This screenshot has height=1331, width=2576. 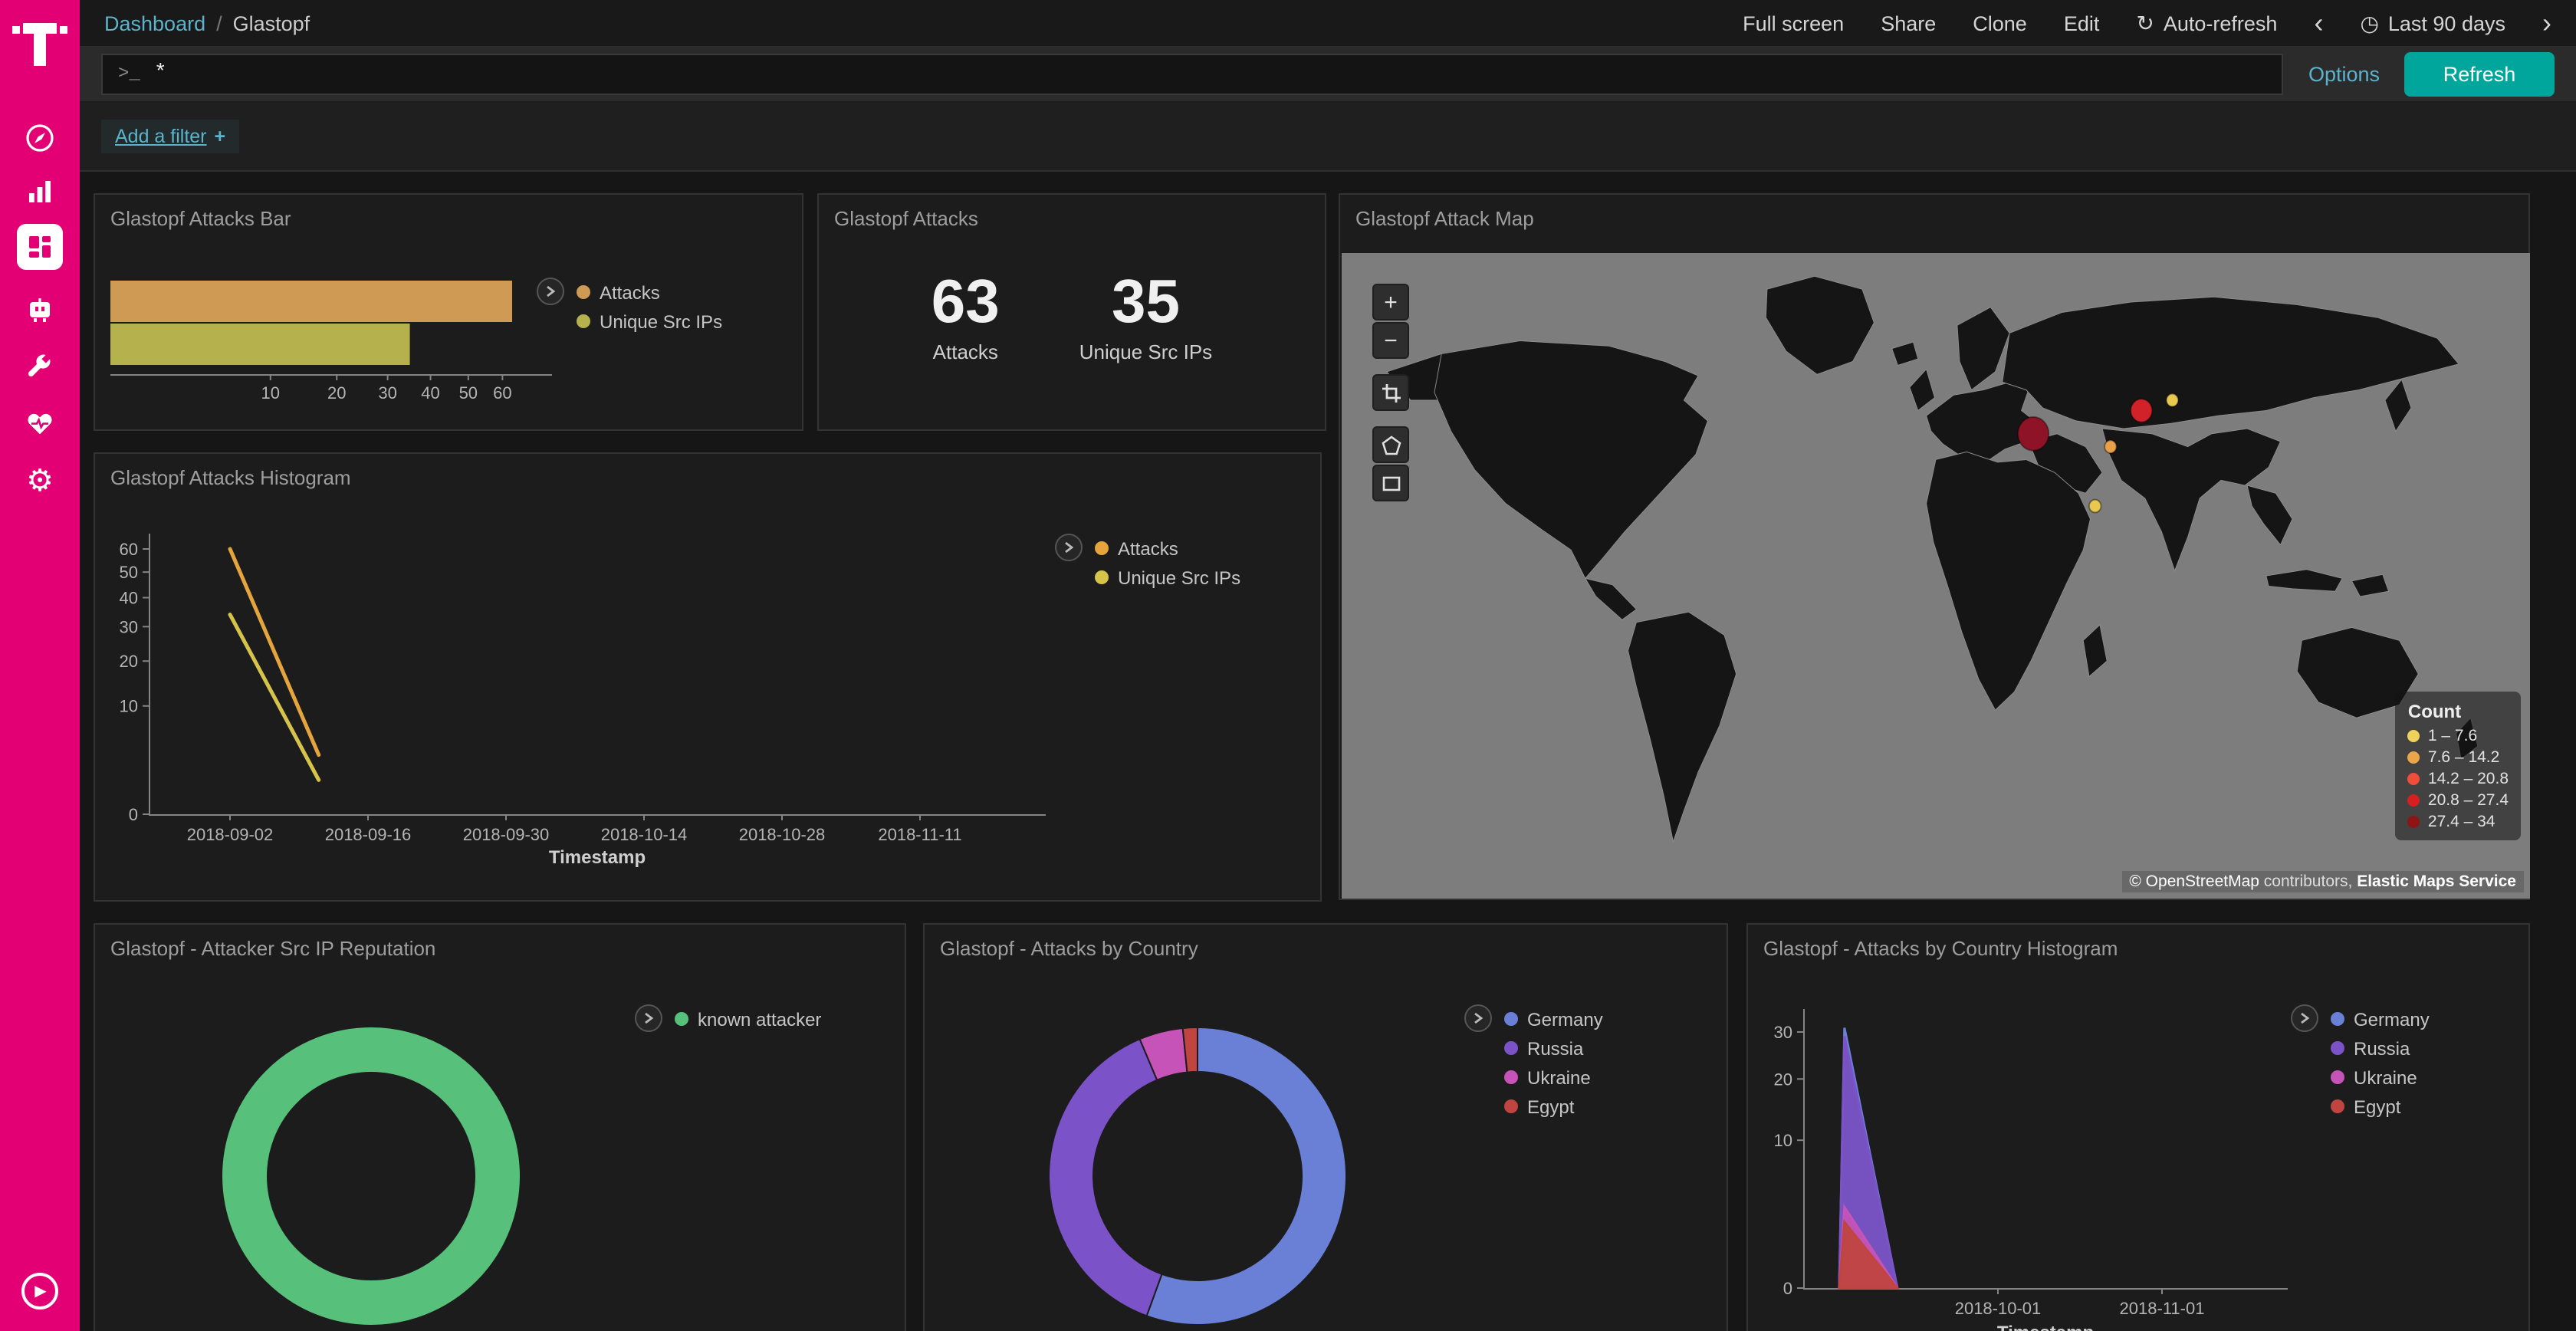 What do you see at coordinates (2413, 800) in the screenshot?
I see `map-legend-color-dot` at bounding box center [2413, 800].